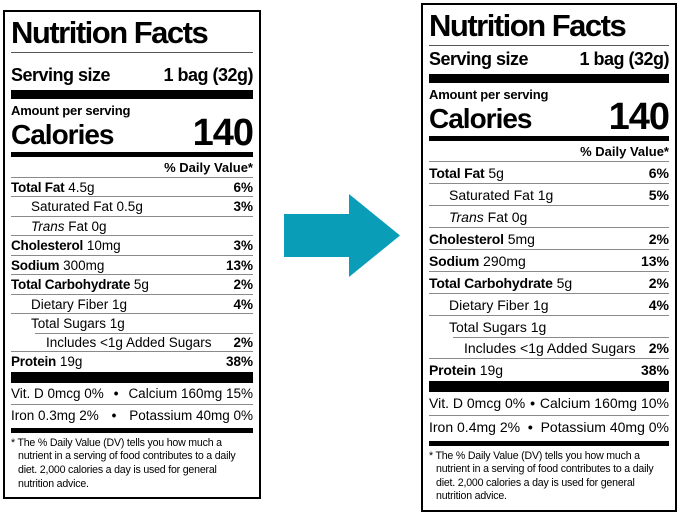 The image size is (679, 512). I want to click on right-arrow-shape, so click(342, 235).